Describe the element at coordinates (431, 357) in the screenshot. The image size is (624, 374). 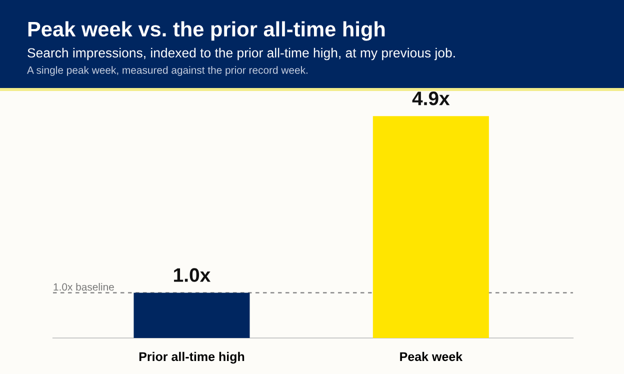
I see `x-tick-label: Peak week` at that location.